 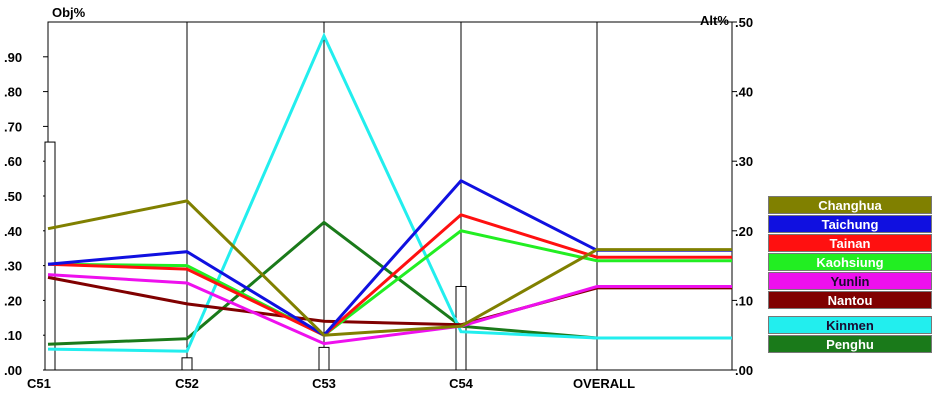 I want to click on legend-item-penghu: Penghu, so click(x=850, y=344).